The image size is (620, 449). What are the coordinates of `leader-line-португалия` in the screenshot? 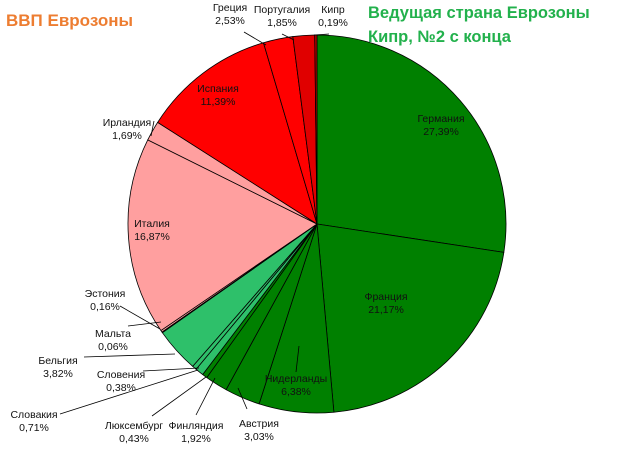 It's located at (288, 37).